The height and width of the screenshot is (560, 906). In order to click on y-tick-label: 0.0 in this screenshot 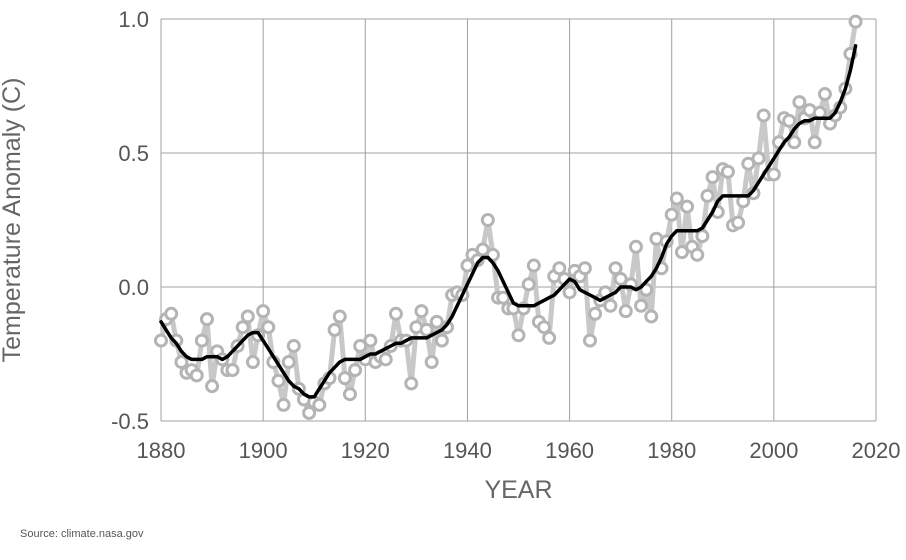, I will do `click(133, 287)`.